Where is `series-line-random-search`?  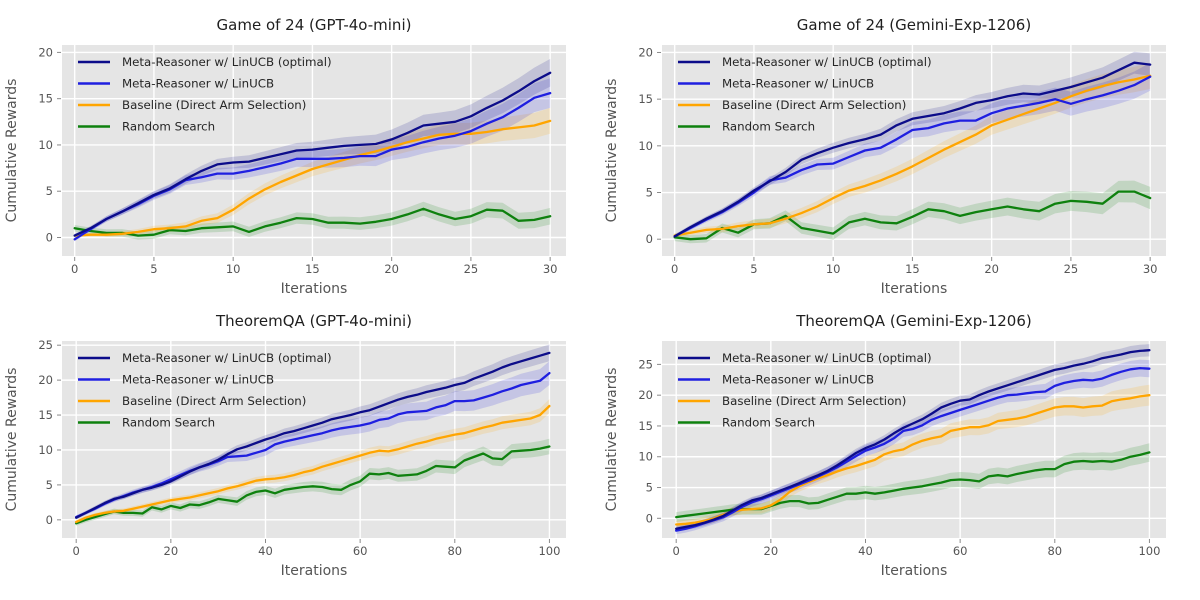
series-line-random-search is located at coordinates (313, 485).